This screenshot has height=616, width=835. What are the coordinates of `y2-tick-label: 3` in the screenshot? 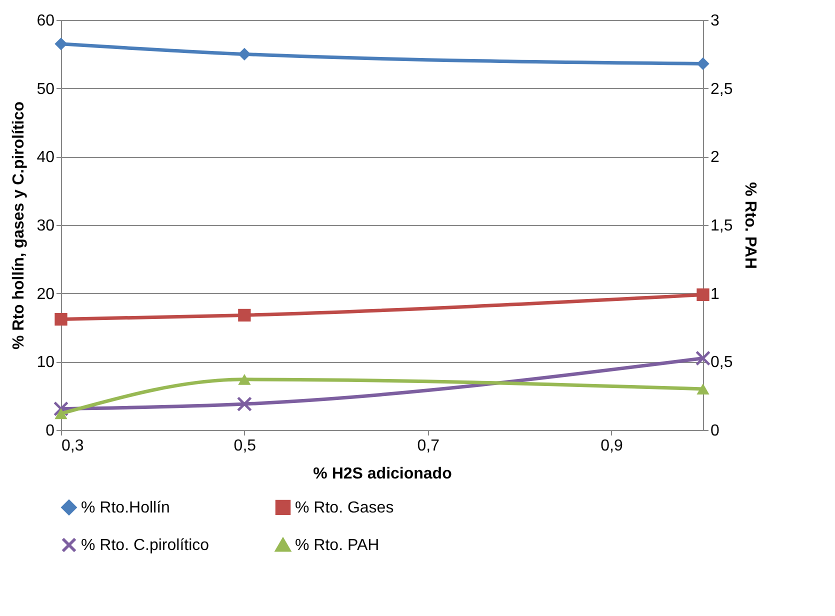 It's located at (715, 21).